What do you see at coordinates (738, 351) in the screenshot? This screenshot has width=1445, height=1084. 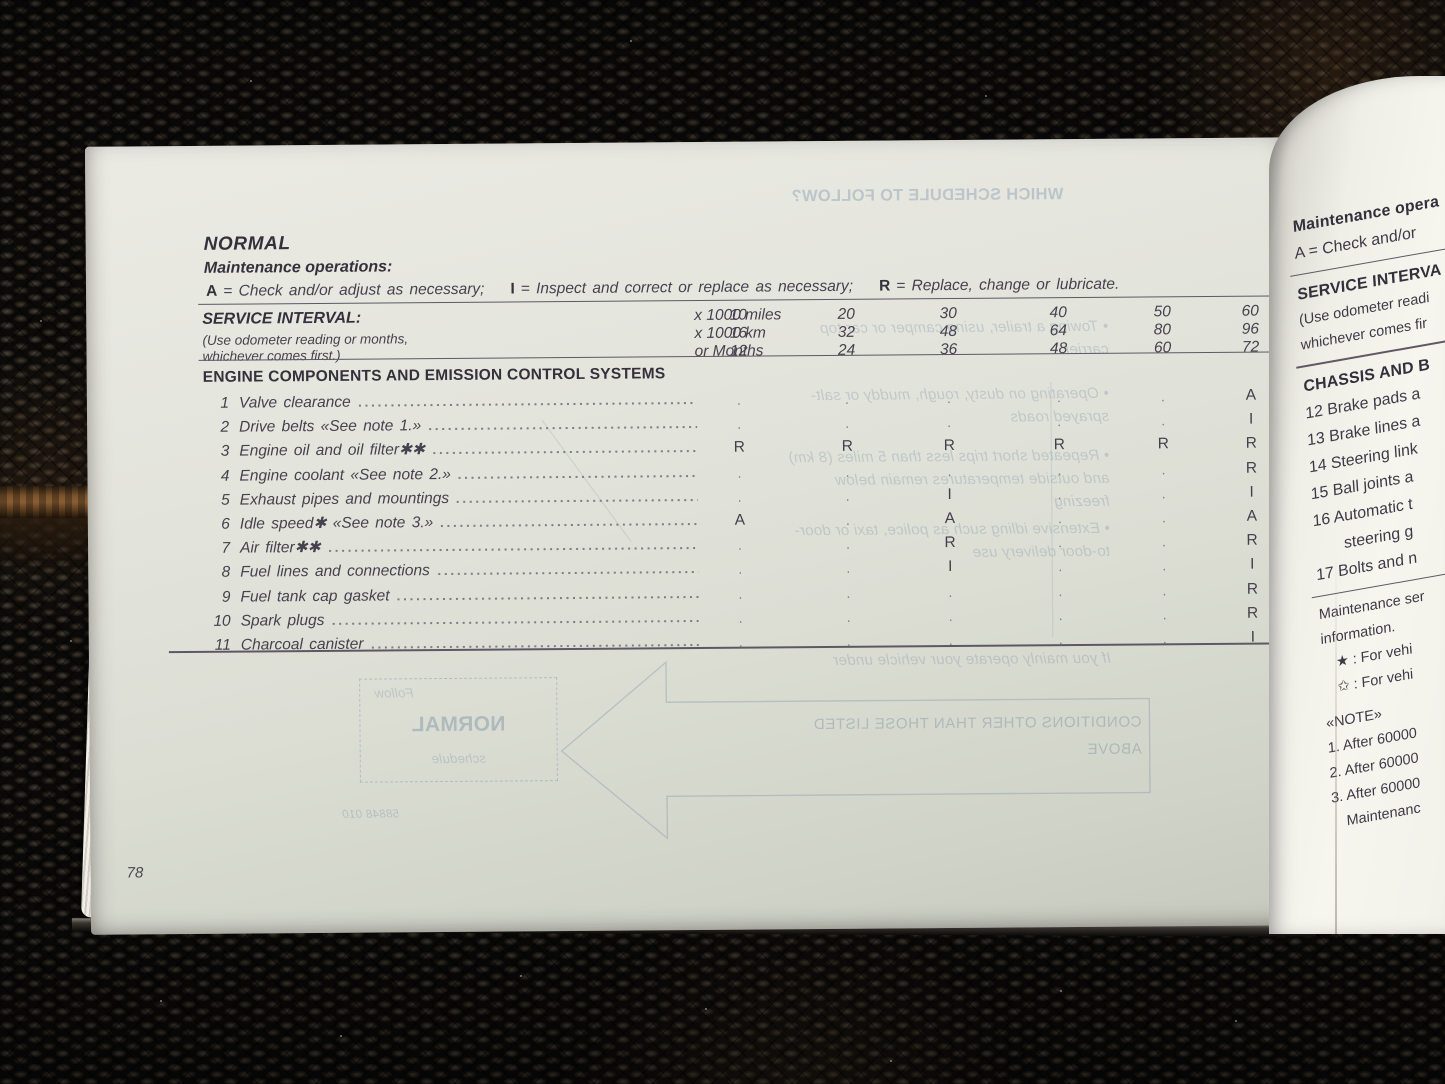 I see `interval-value: 12` at bounding box center [738, 351].